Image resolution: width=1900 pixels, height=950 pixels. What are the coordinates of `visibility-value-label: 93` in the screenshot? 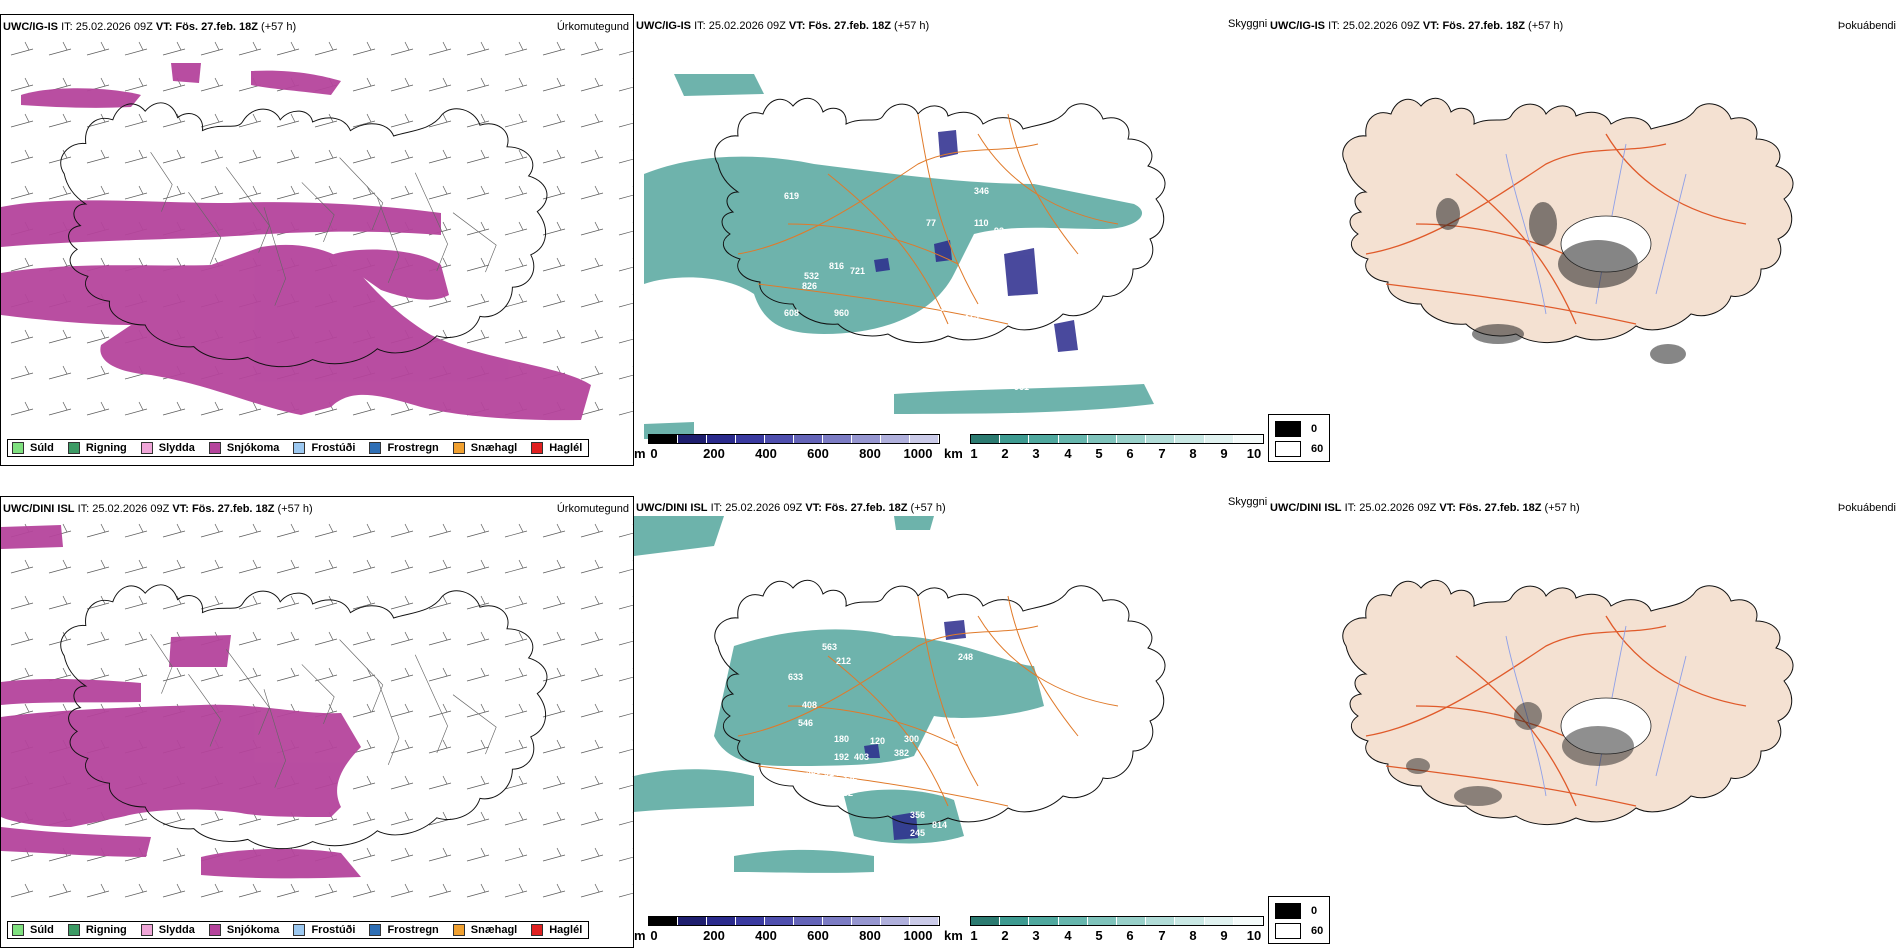 It's located at (999, 231).